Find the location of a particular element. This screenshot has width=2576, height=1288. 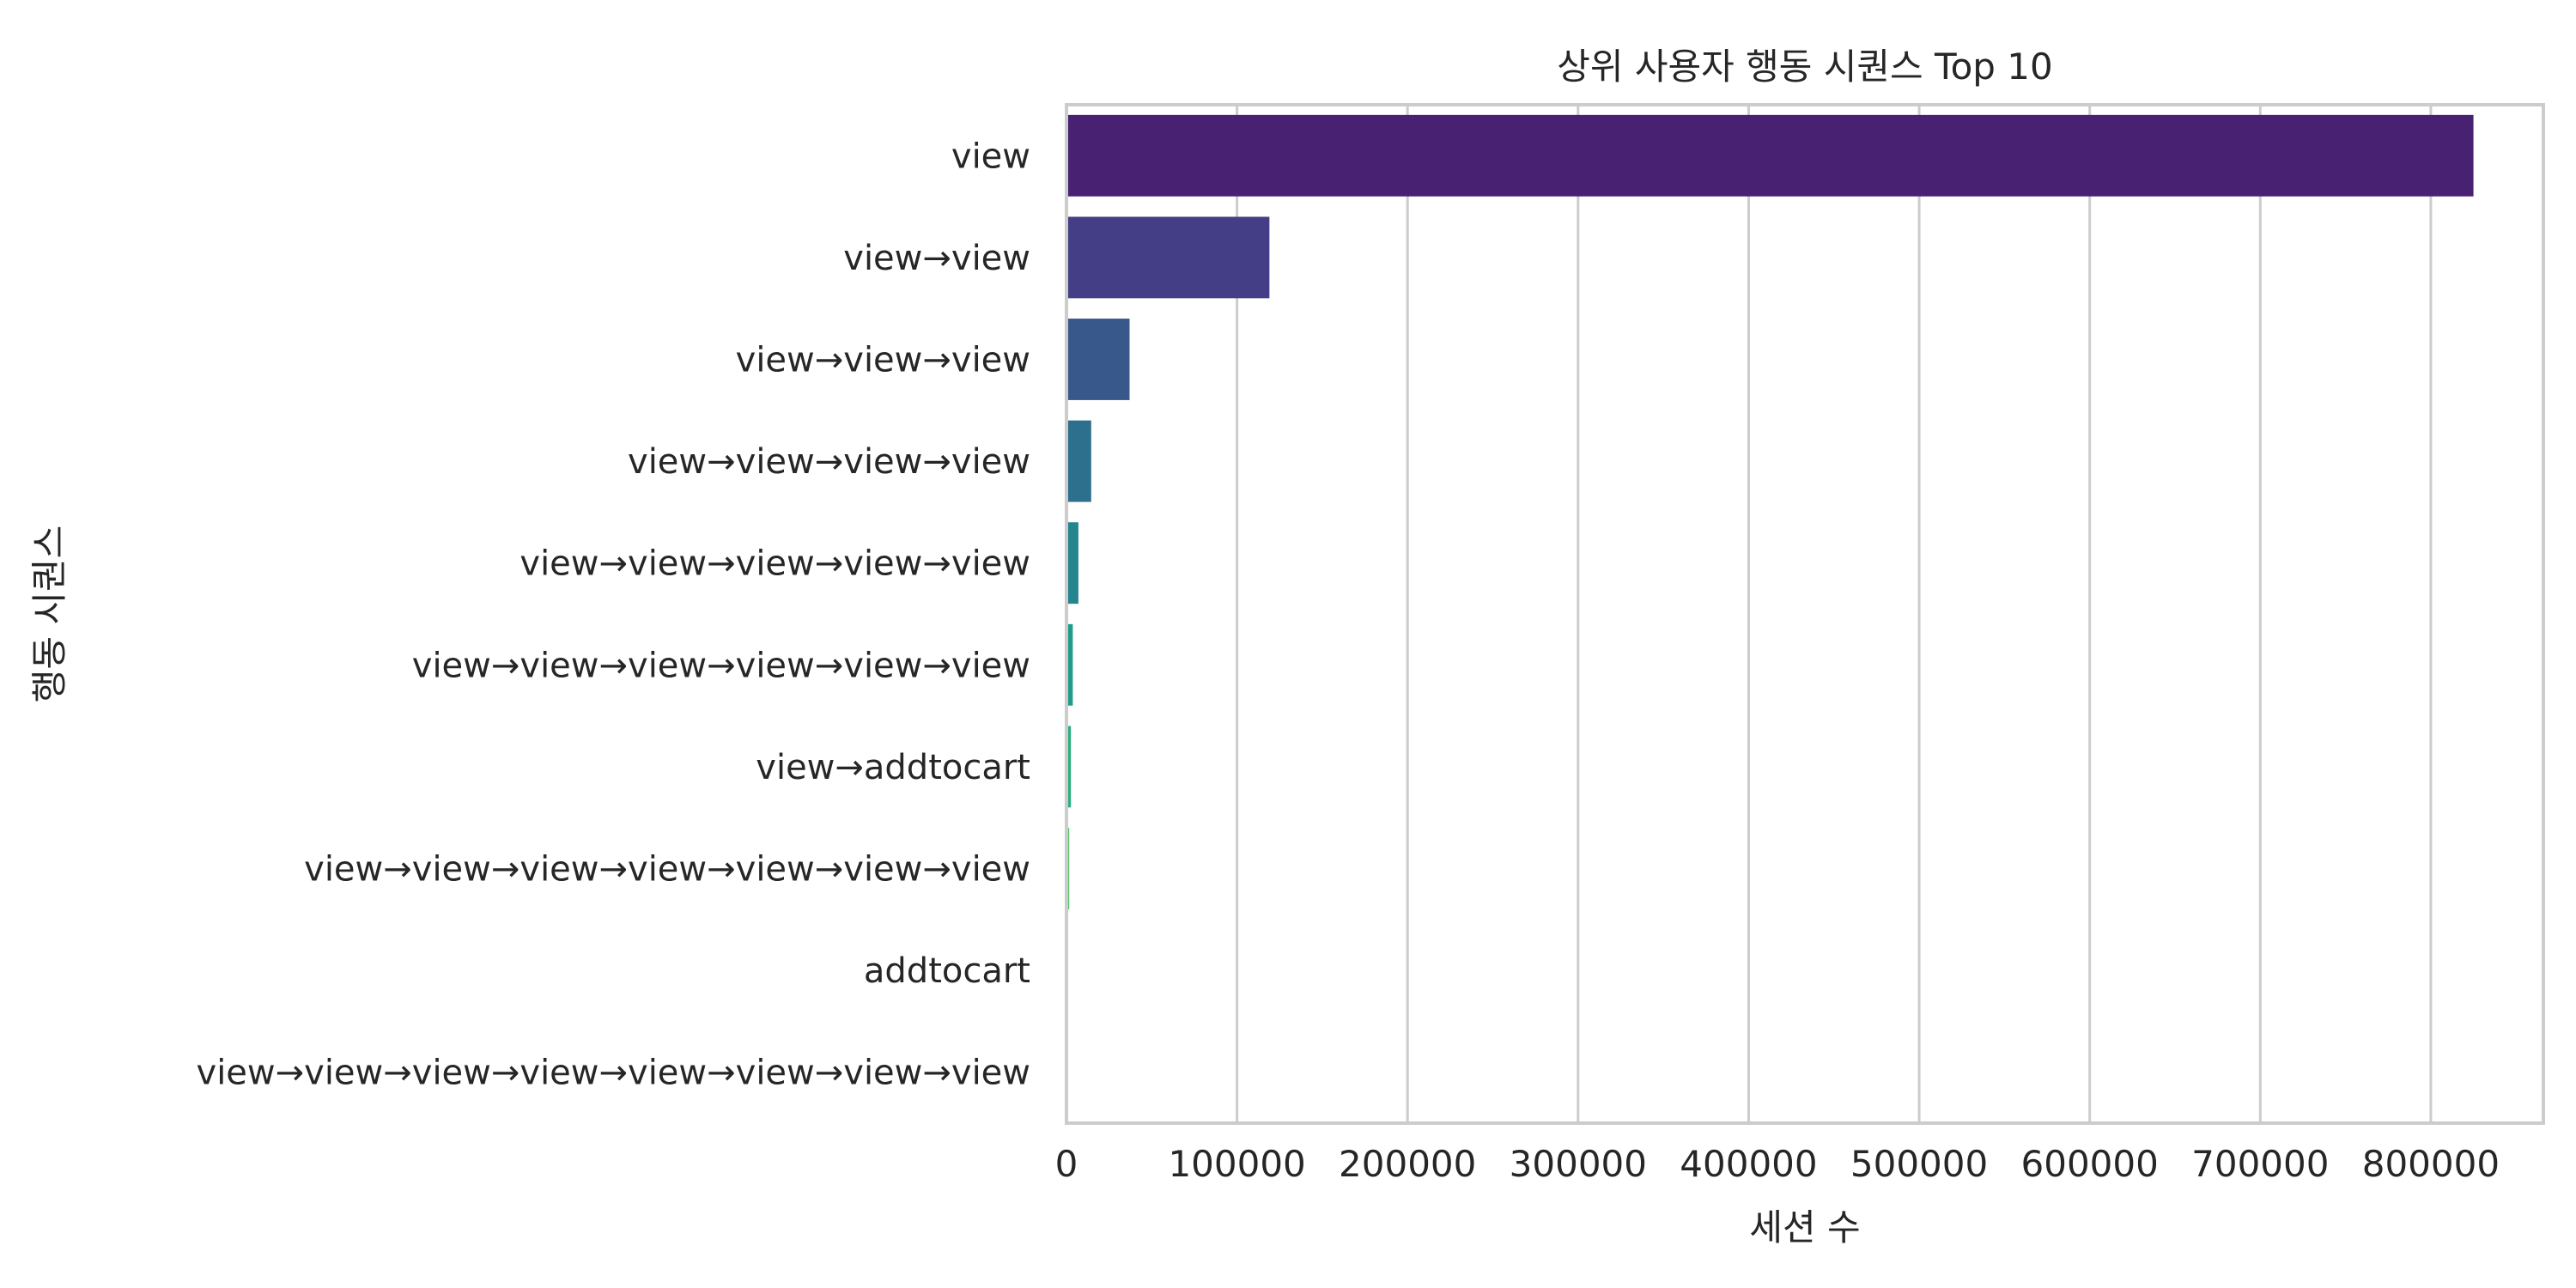

y-axis-label: 행동 시퀀스 is located at coordinates (49, 614).